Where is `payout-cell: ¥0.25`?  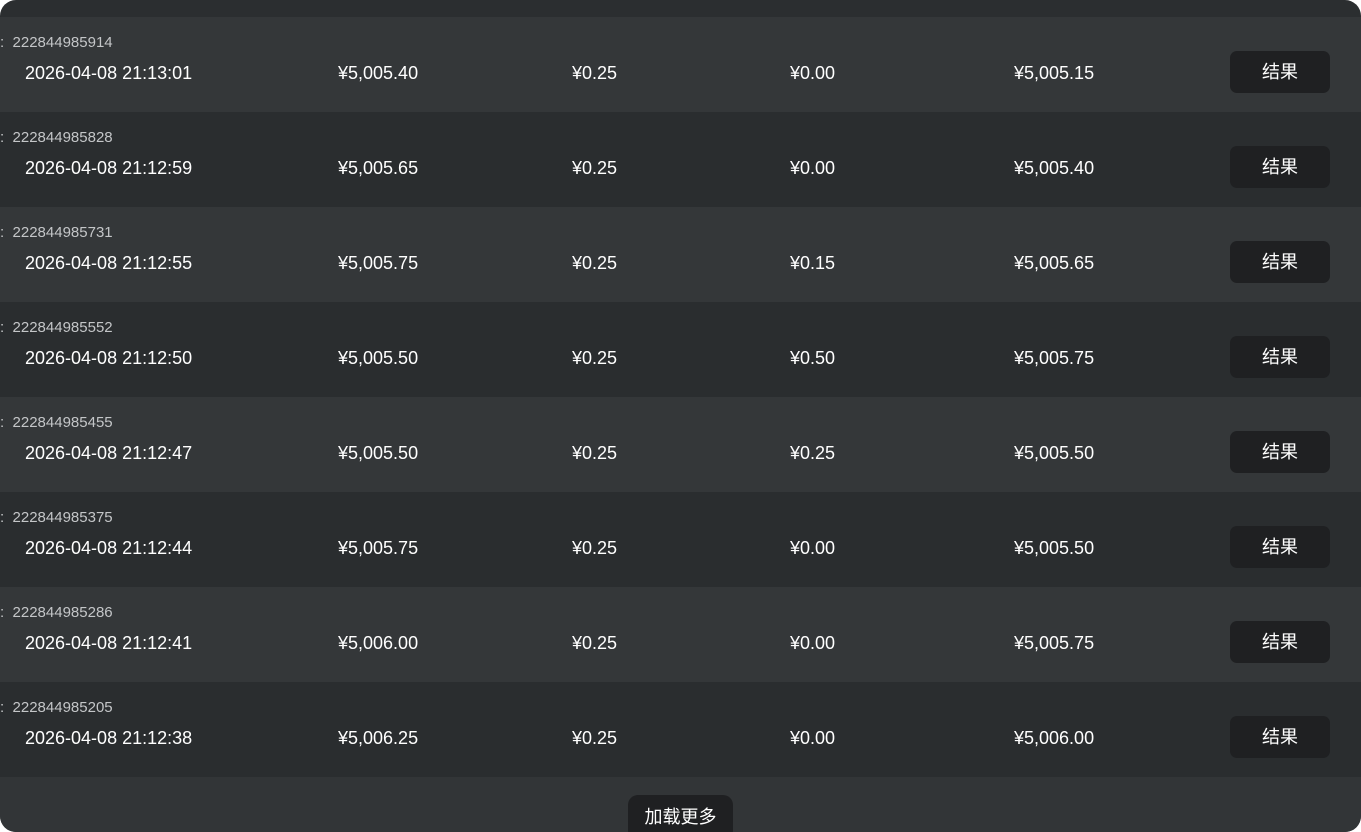 payout-cell: ¥0.25 is located at coordinates (813, 453).